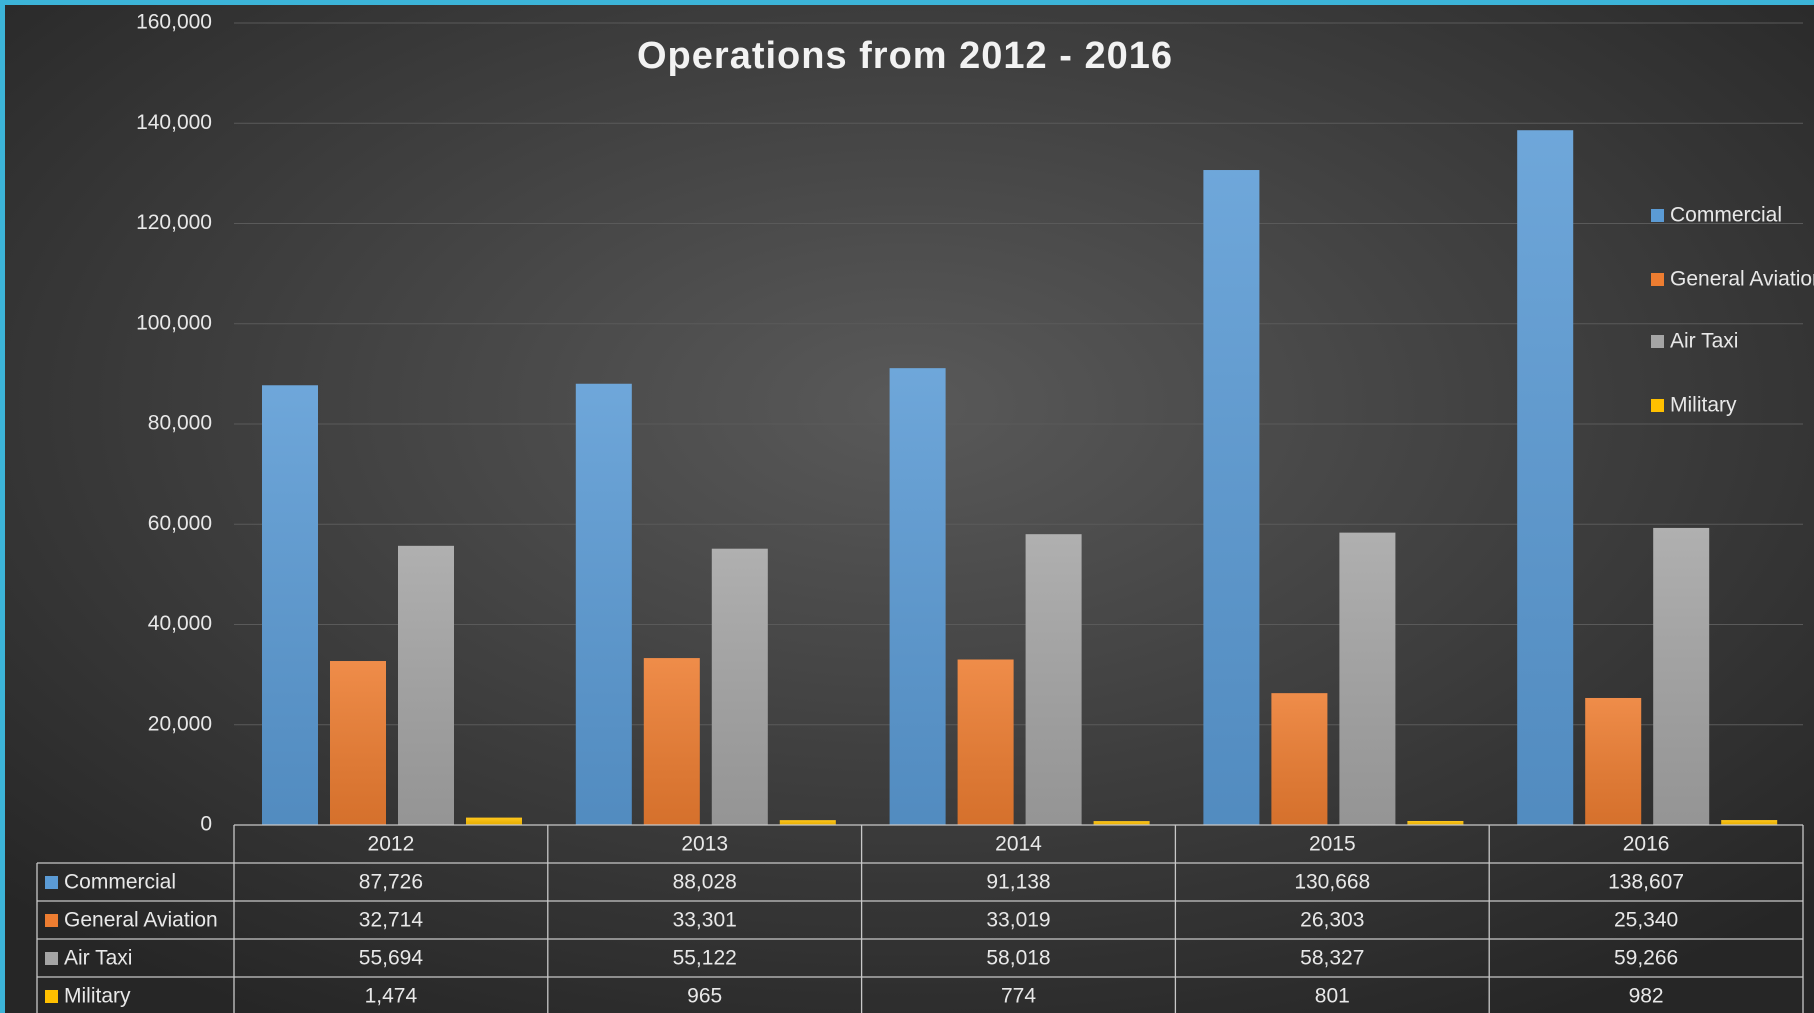 The image size is (1814, 1013). What do you see at coordinates (1018, 958) in the screenshot?
I see `table-cell: 58,018` at bounding box center [1018, 958].